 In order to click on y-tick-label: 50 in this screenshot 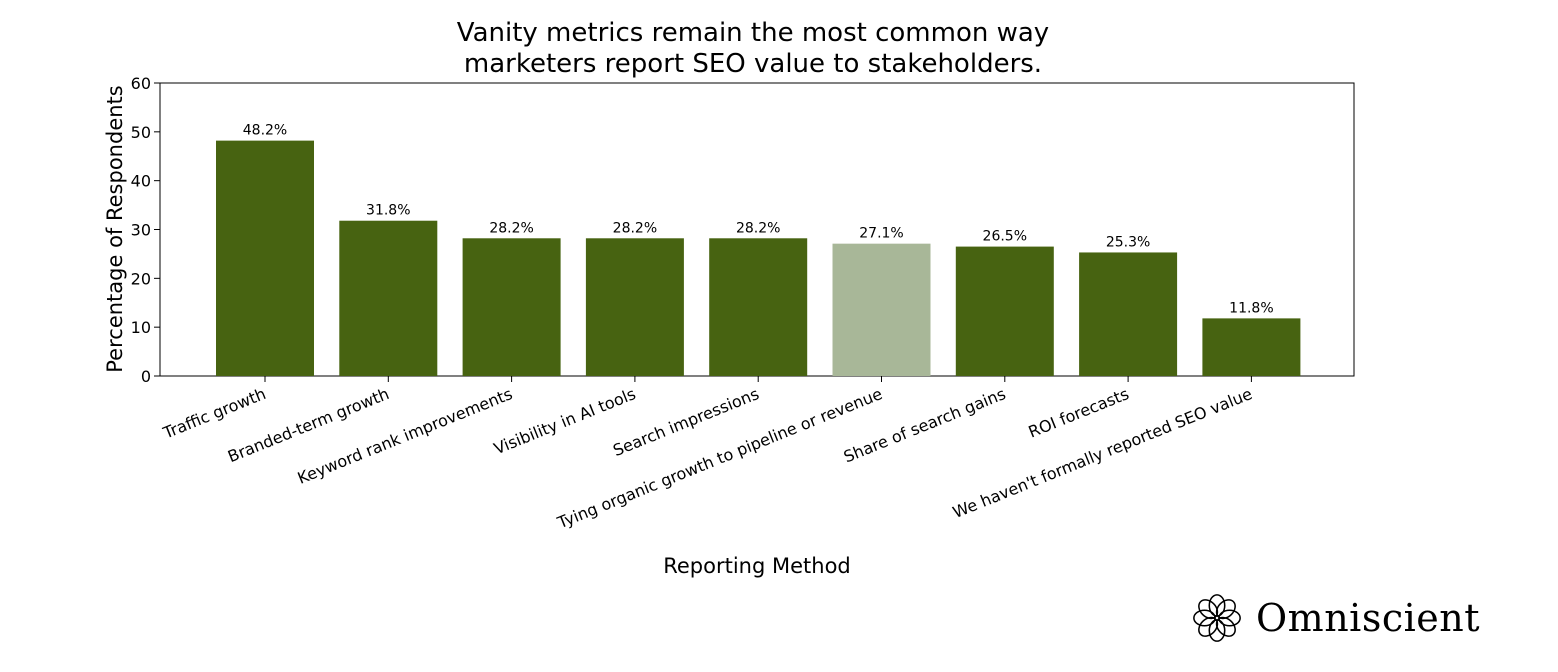, I will do `click(141, 132)`.